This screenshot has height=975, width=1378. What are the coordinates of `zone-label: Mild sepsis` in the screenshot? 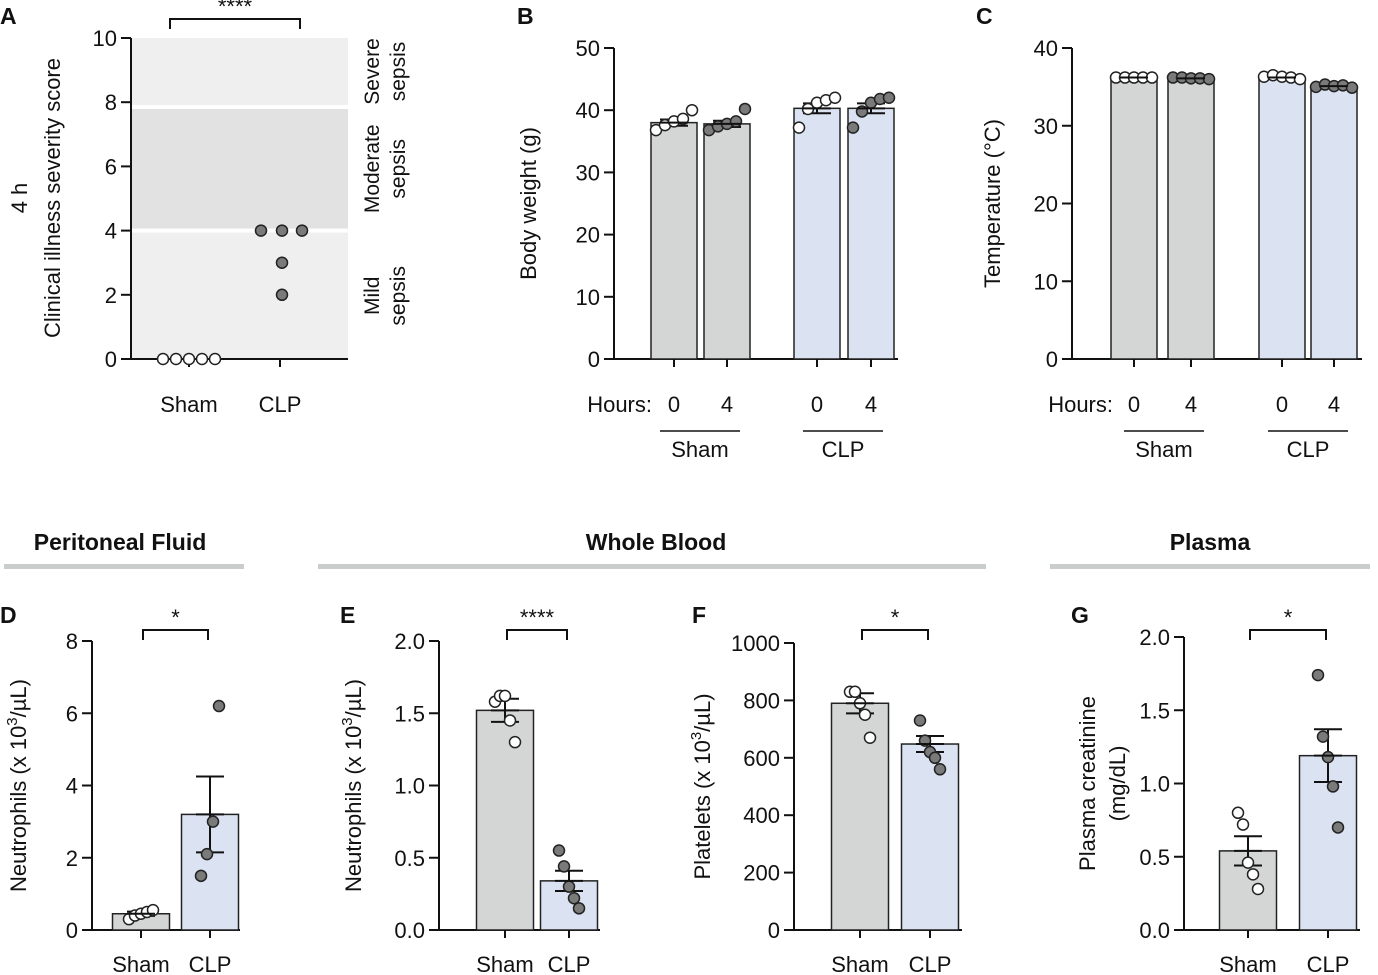 It's located at (385, 296).